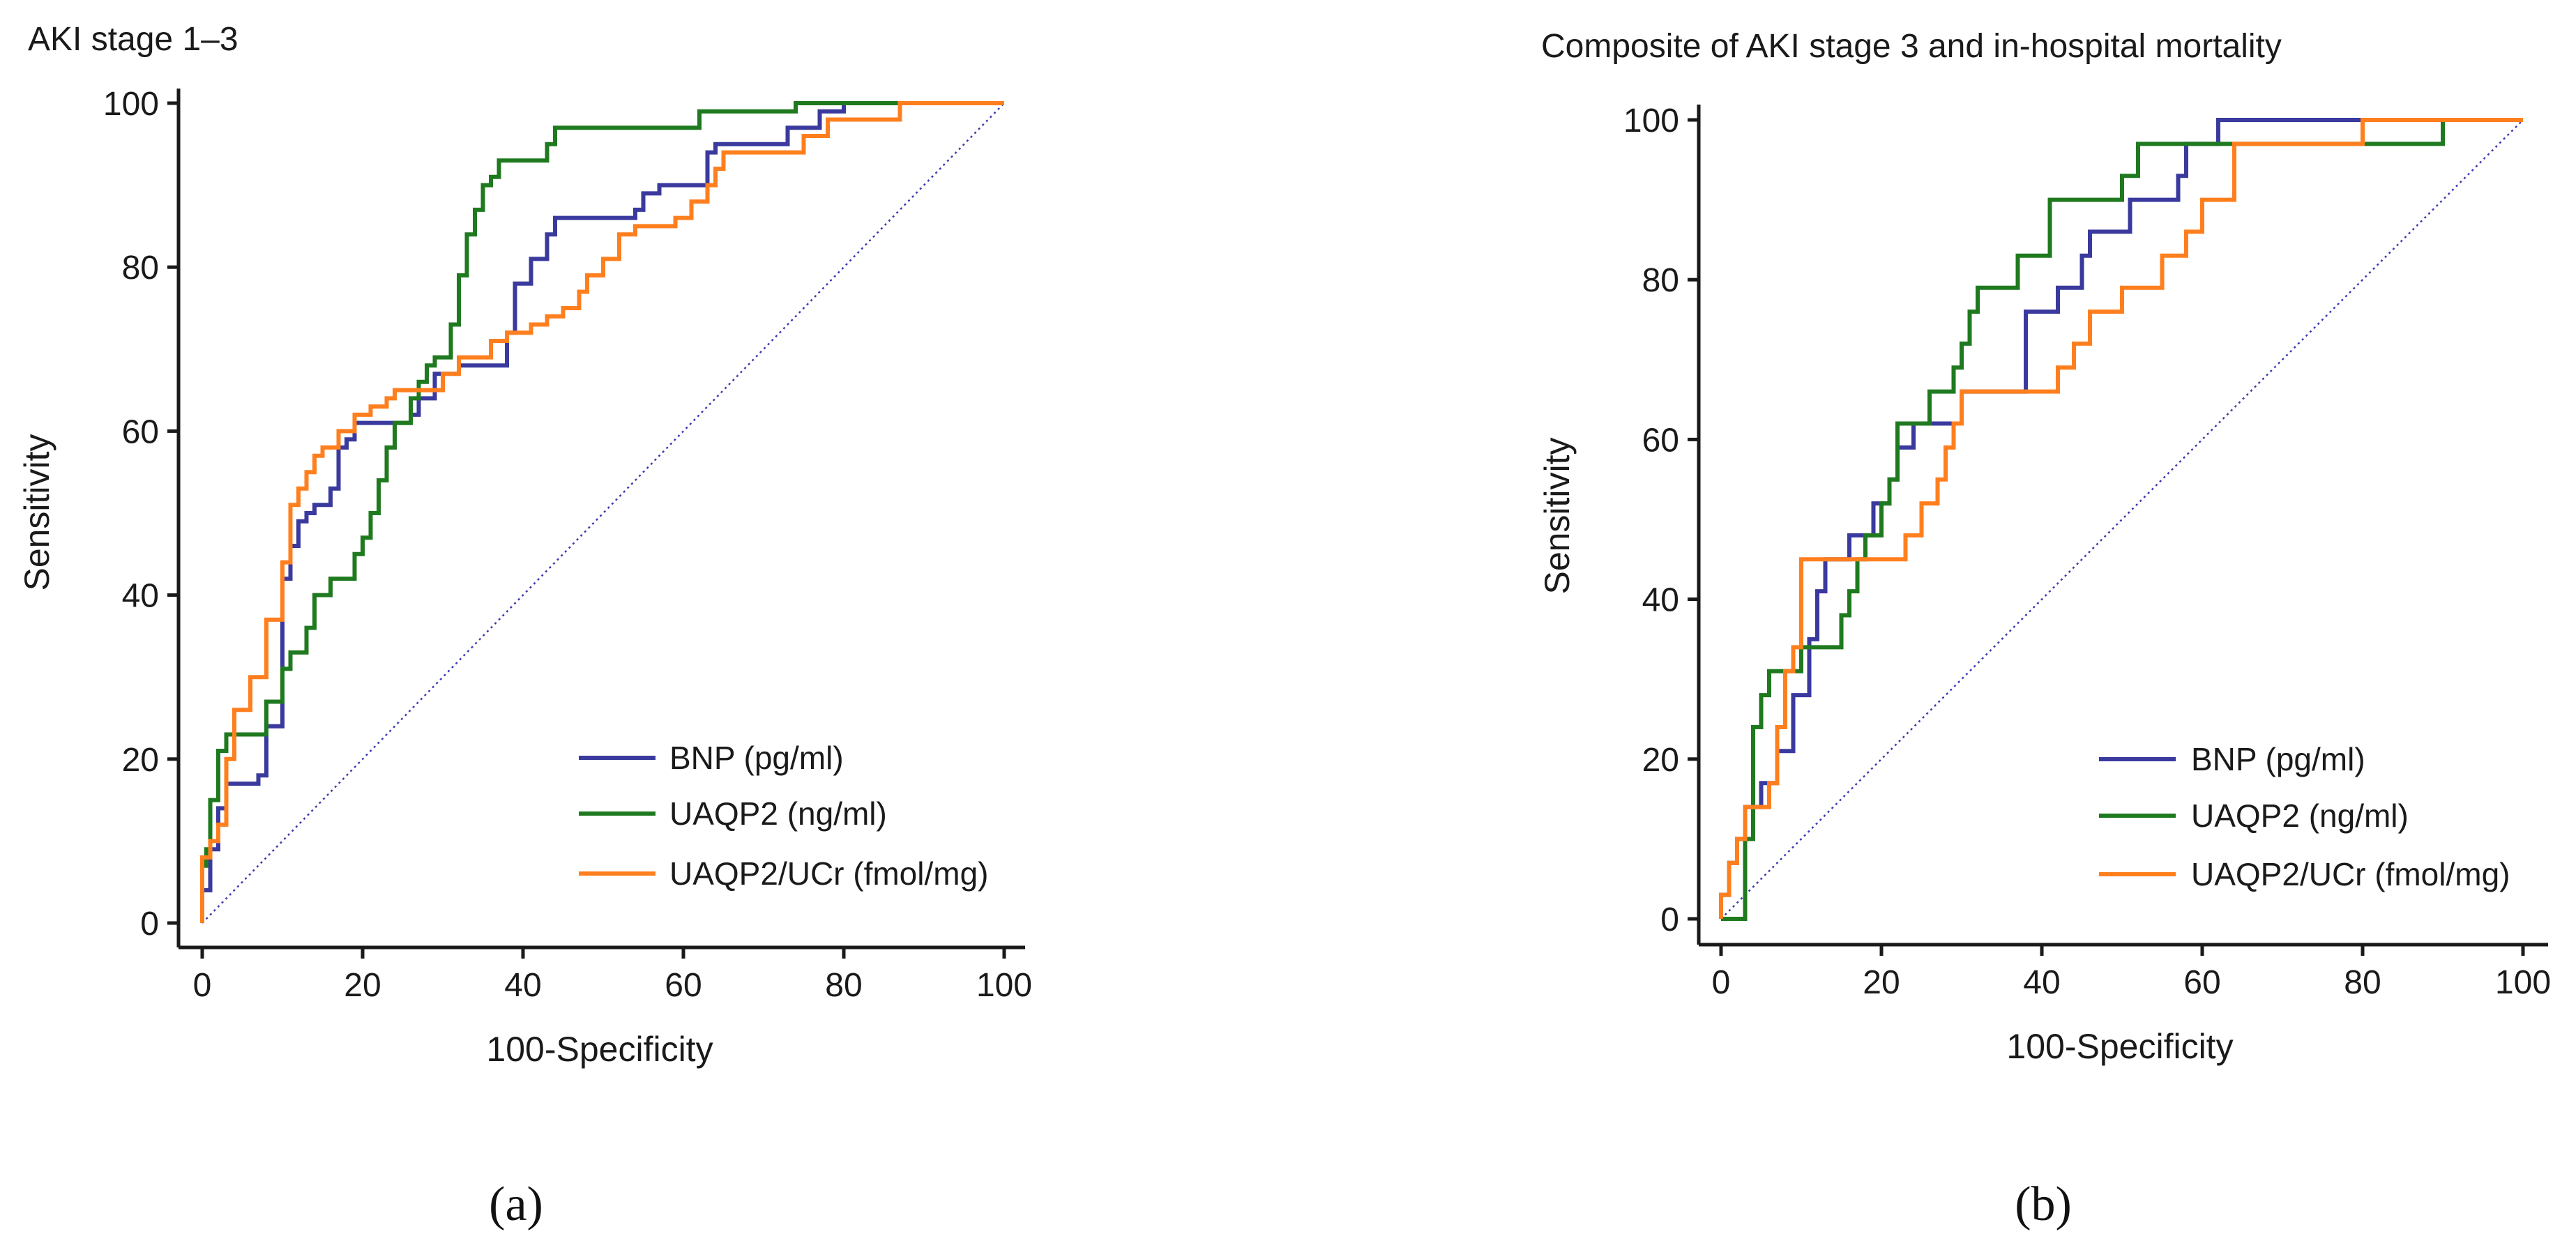 Image resolution: width=2576 pixels, height=1250 pixels. What do you see at coordinates (1660, 760) in the screenshot?
I see `panel-b-y-tick-label-20: 20` at bounding box center [1660, 760].